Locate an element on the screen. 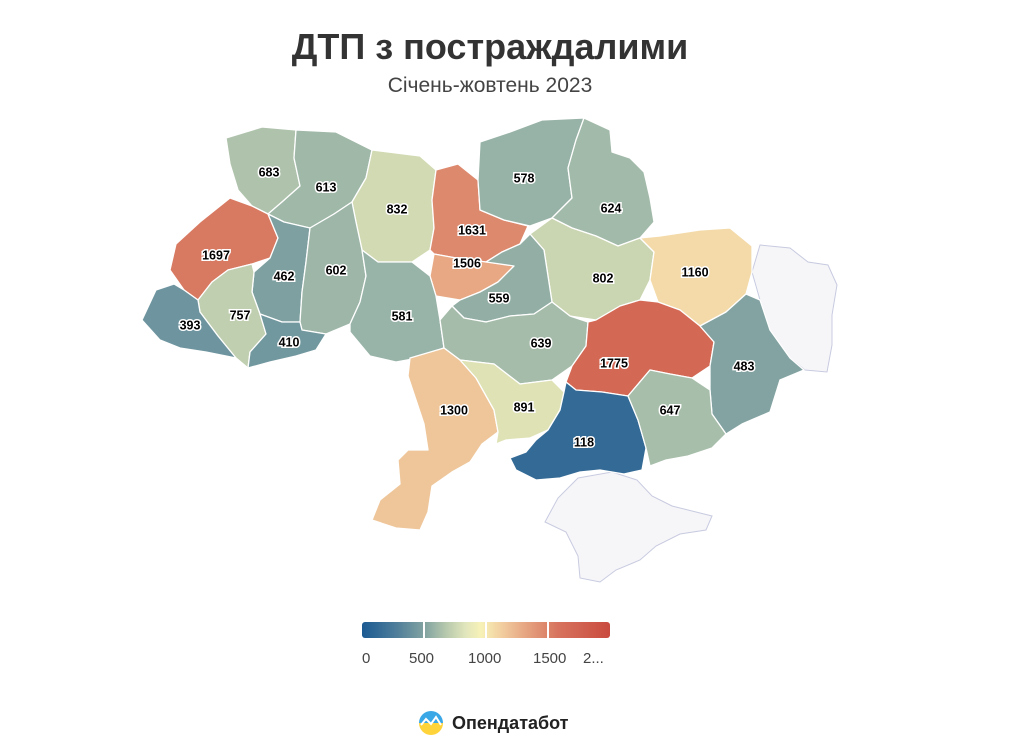 This screenshot has height=756, width=1029. region-label-luhansk: 483 is located at coordinates (744, 366).